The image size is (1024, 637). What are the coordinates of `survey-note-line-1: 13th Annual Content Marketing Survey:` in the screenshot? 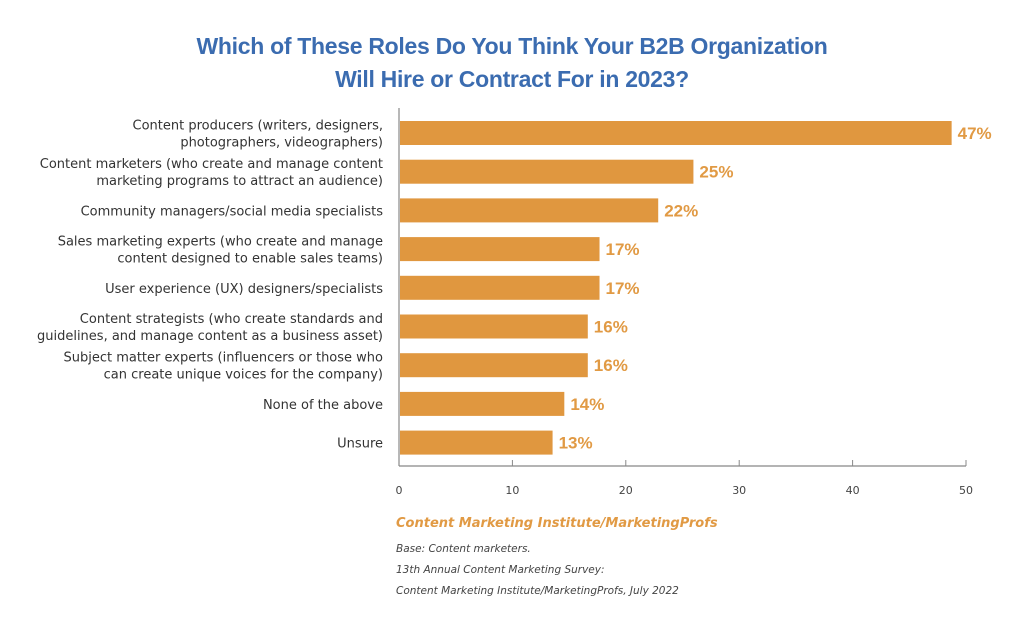 It's located at (500, 570).